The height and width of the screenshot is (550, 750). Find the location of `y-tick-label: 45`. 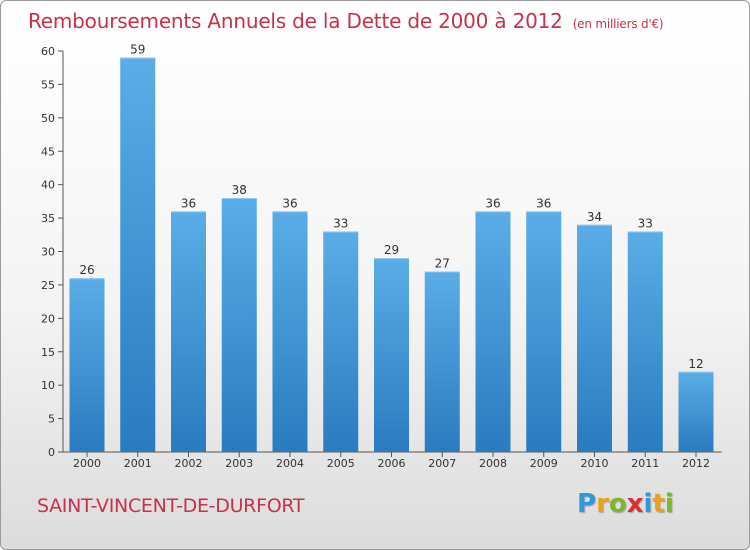

y-tick-label: 45 is located at coordinates (48, 151).